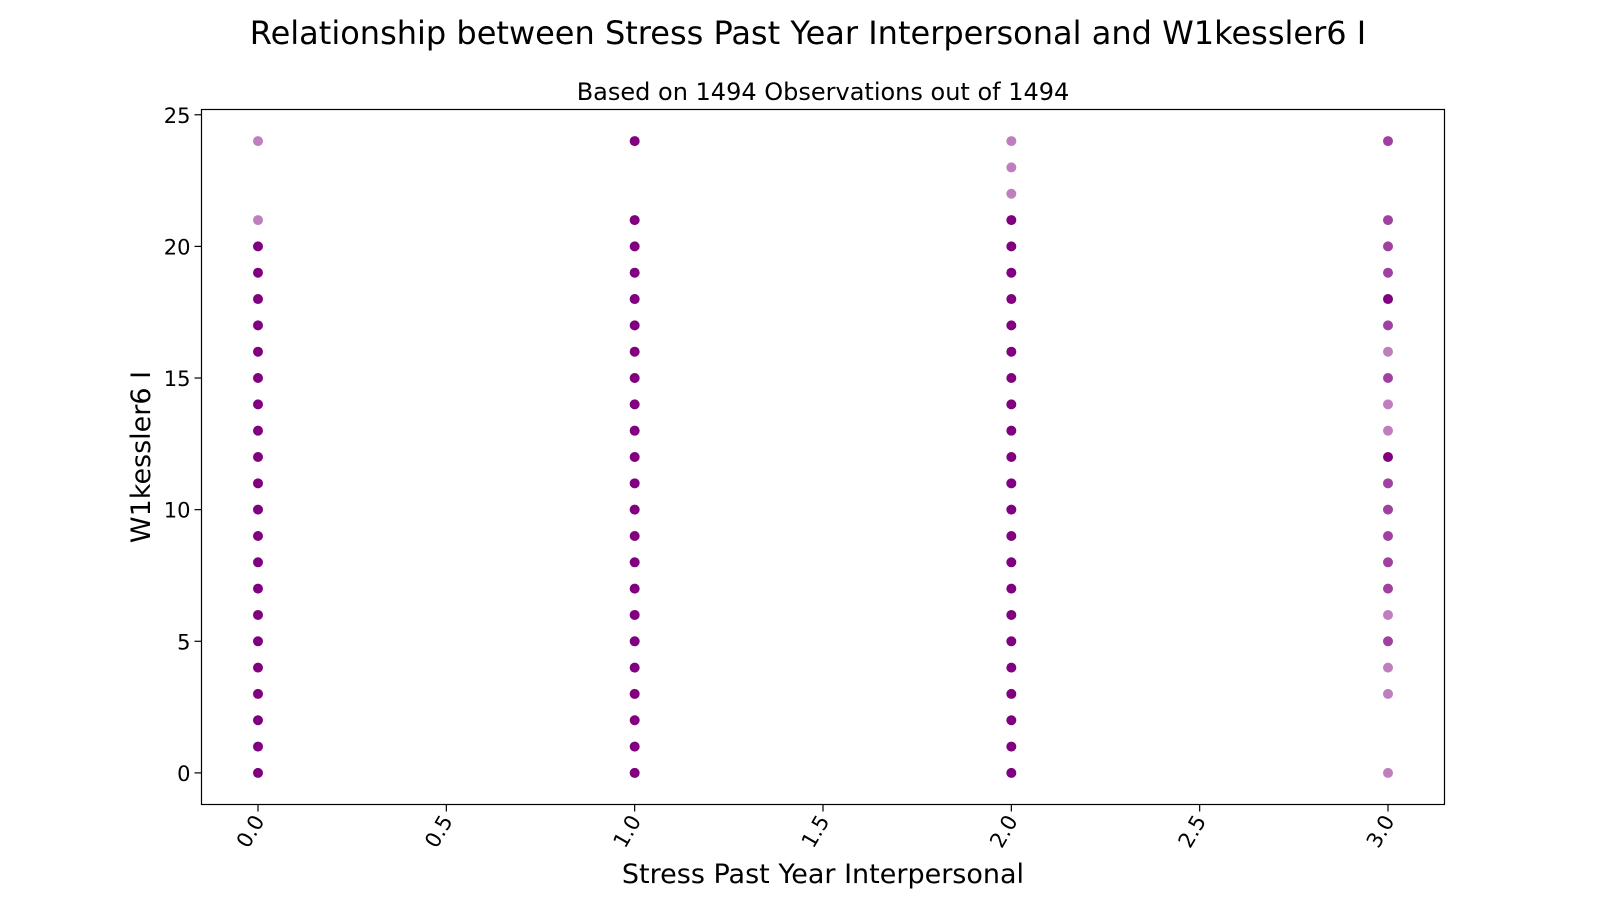 Image resolution: width=1600 pixels, height=900 pixels. I want to click on y-tick-label: 5, so click(183, 642).